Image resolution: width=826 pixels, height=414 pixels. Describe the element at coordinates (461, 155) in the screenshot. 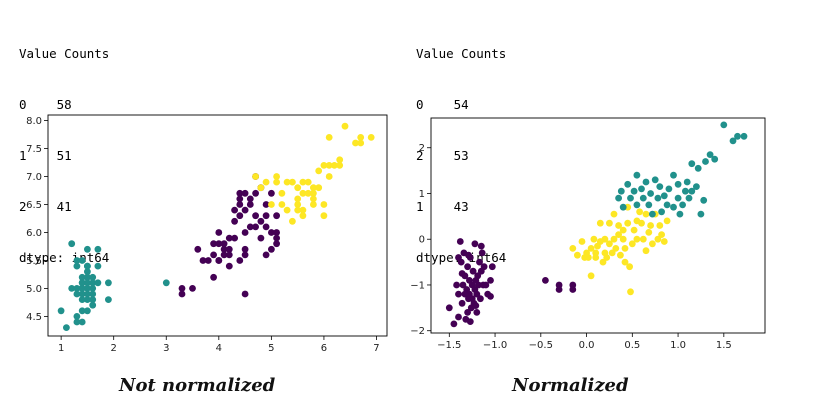

I see `row-count: 53` at that location.